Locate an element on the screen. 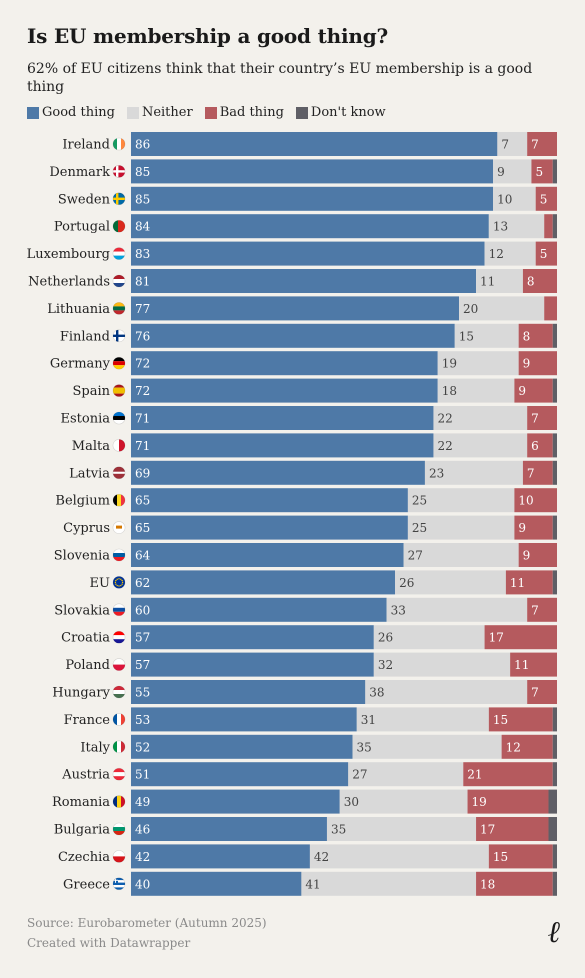  category-label: Cyprus is located at coordinates (86, 528).